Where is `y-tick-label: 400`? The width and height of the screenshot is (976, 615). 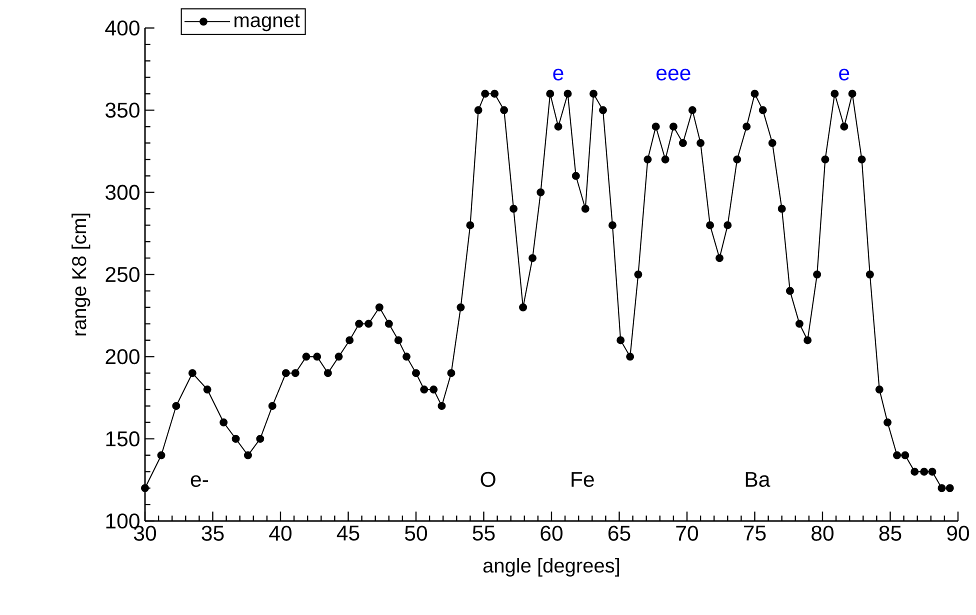 y-tick-label: 400 is located at coordinates (122, 28).